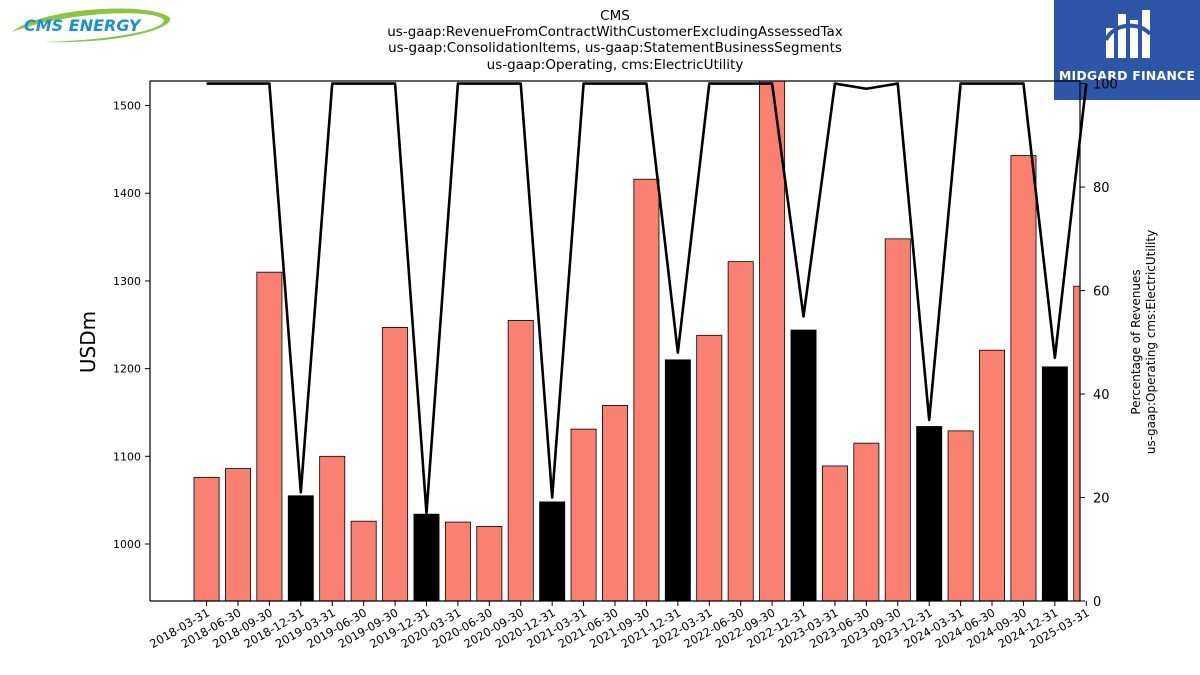  Describe the element at coordinates (127, 281) in the screenshot. I see `y-tick-label: 1300` at that location.